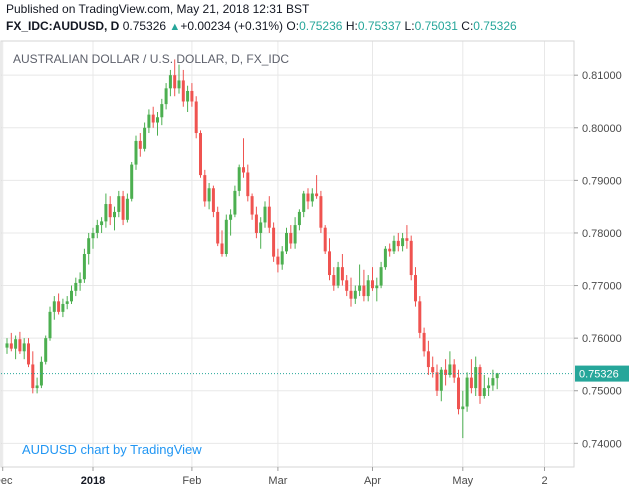 Image resolution: width=630 pixels, height=496 pixels. I want to click on time-axis: Dec 2018 Feb Mar Apr May 2, so click(274, 477).